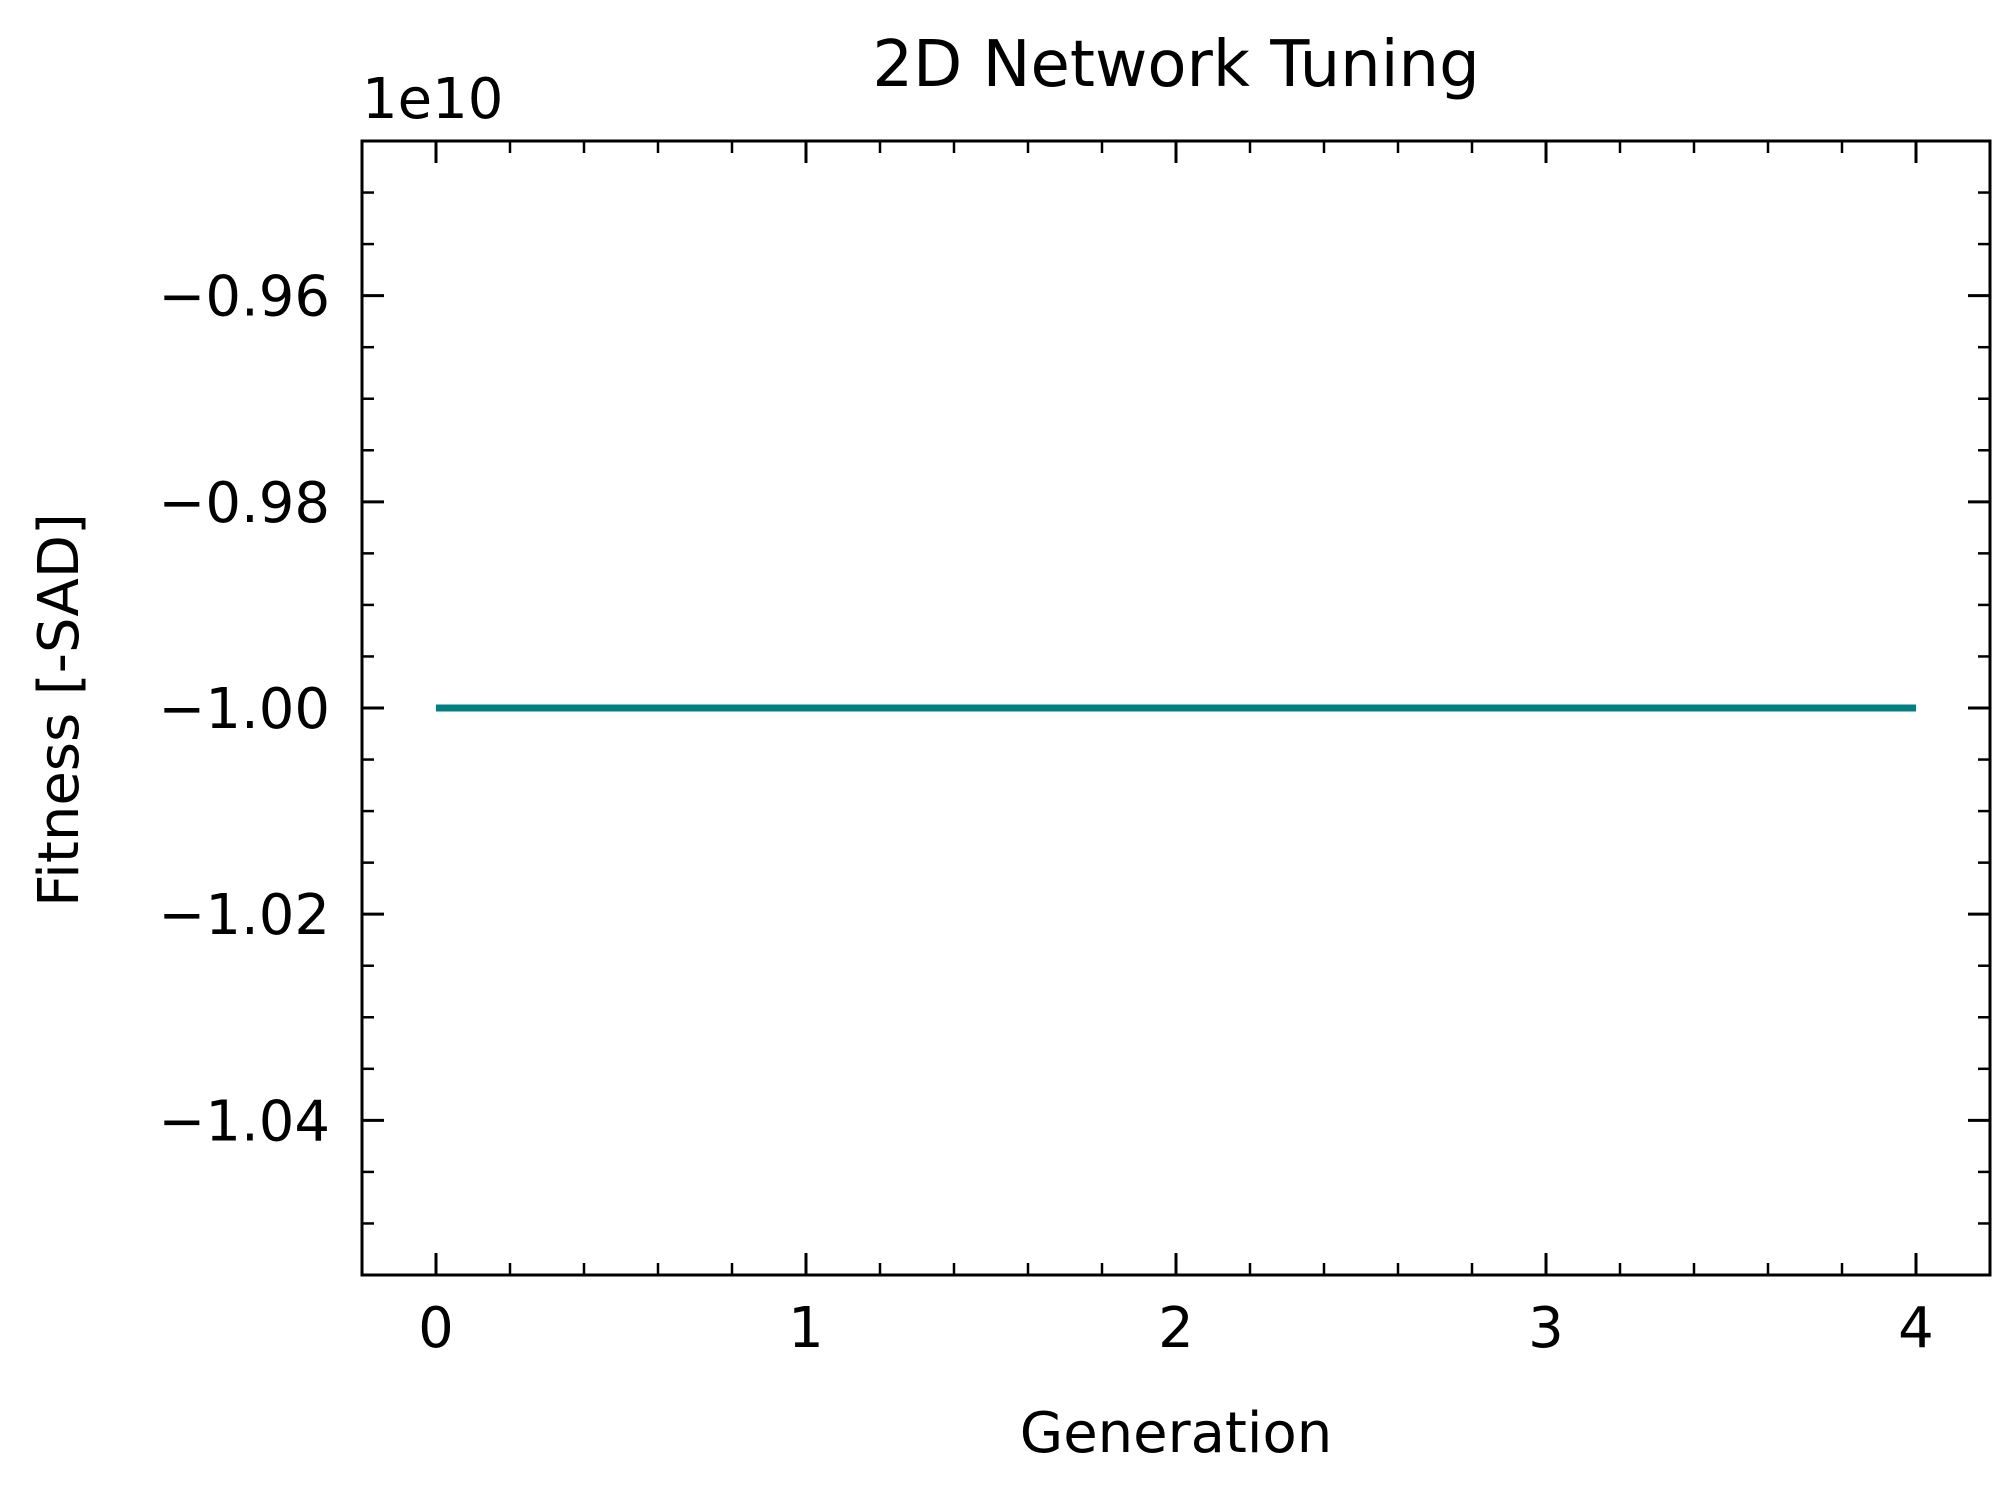 This screenshot has width=2016, height=1491. Describe the element at coordinates (1176, 1433) in the screenshot. I see `x-axis-label: Generation` at that location.